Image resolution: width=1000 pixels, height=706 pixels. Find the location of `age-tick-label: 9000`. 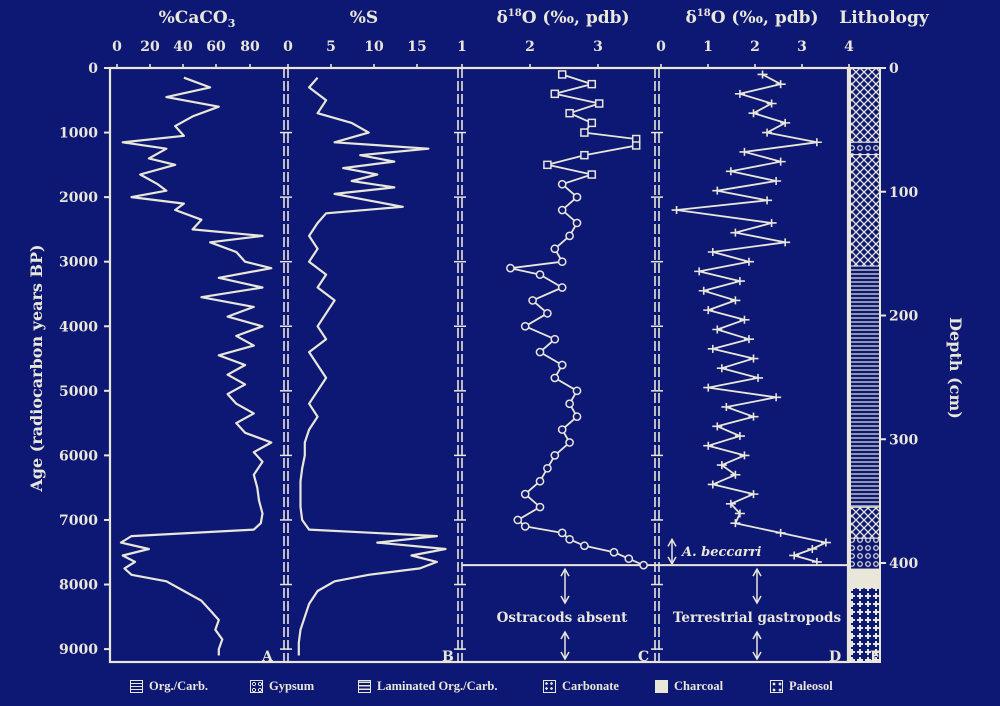

age-tick-label: 9000 is located at coordinates (78, 650).